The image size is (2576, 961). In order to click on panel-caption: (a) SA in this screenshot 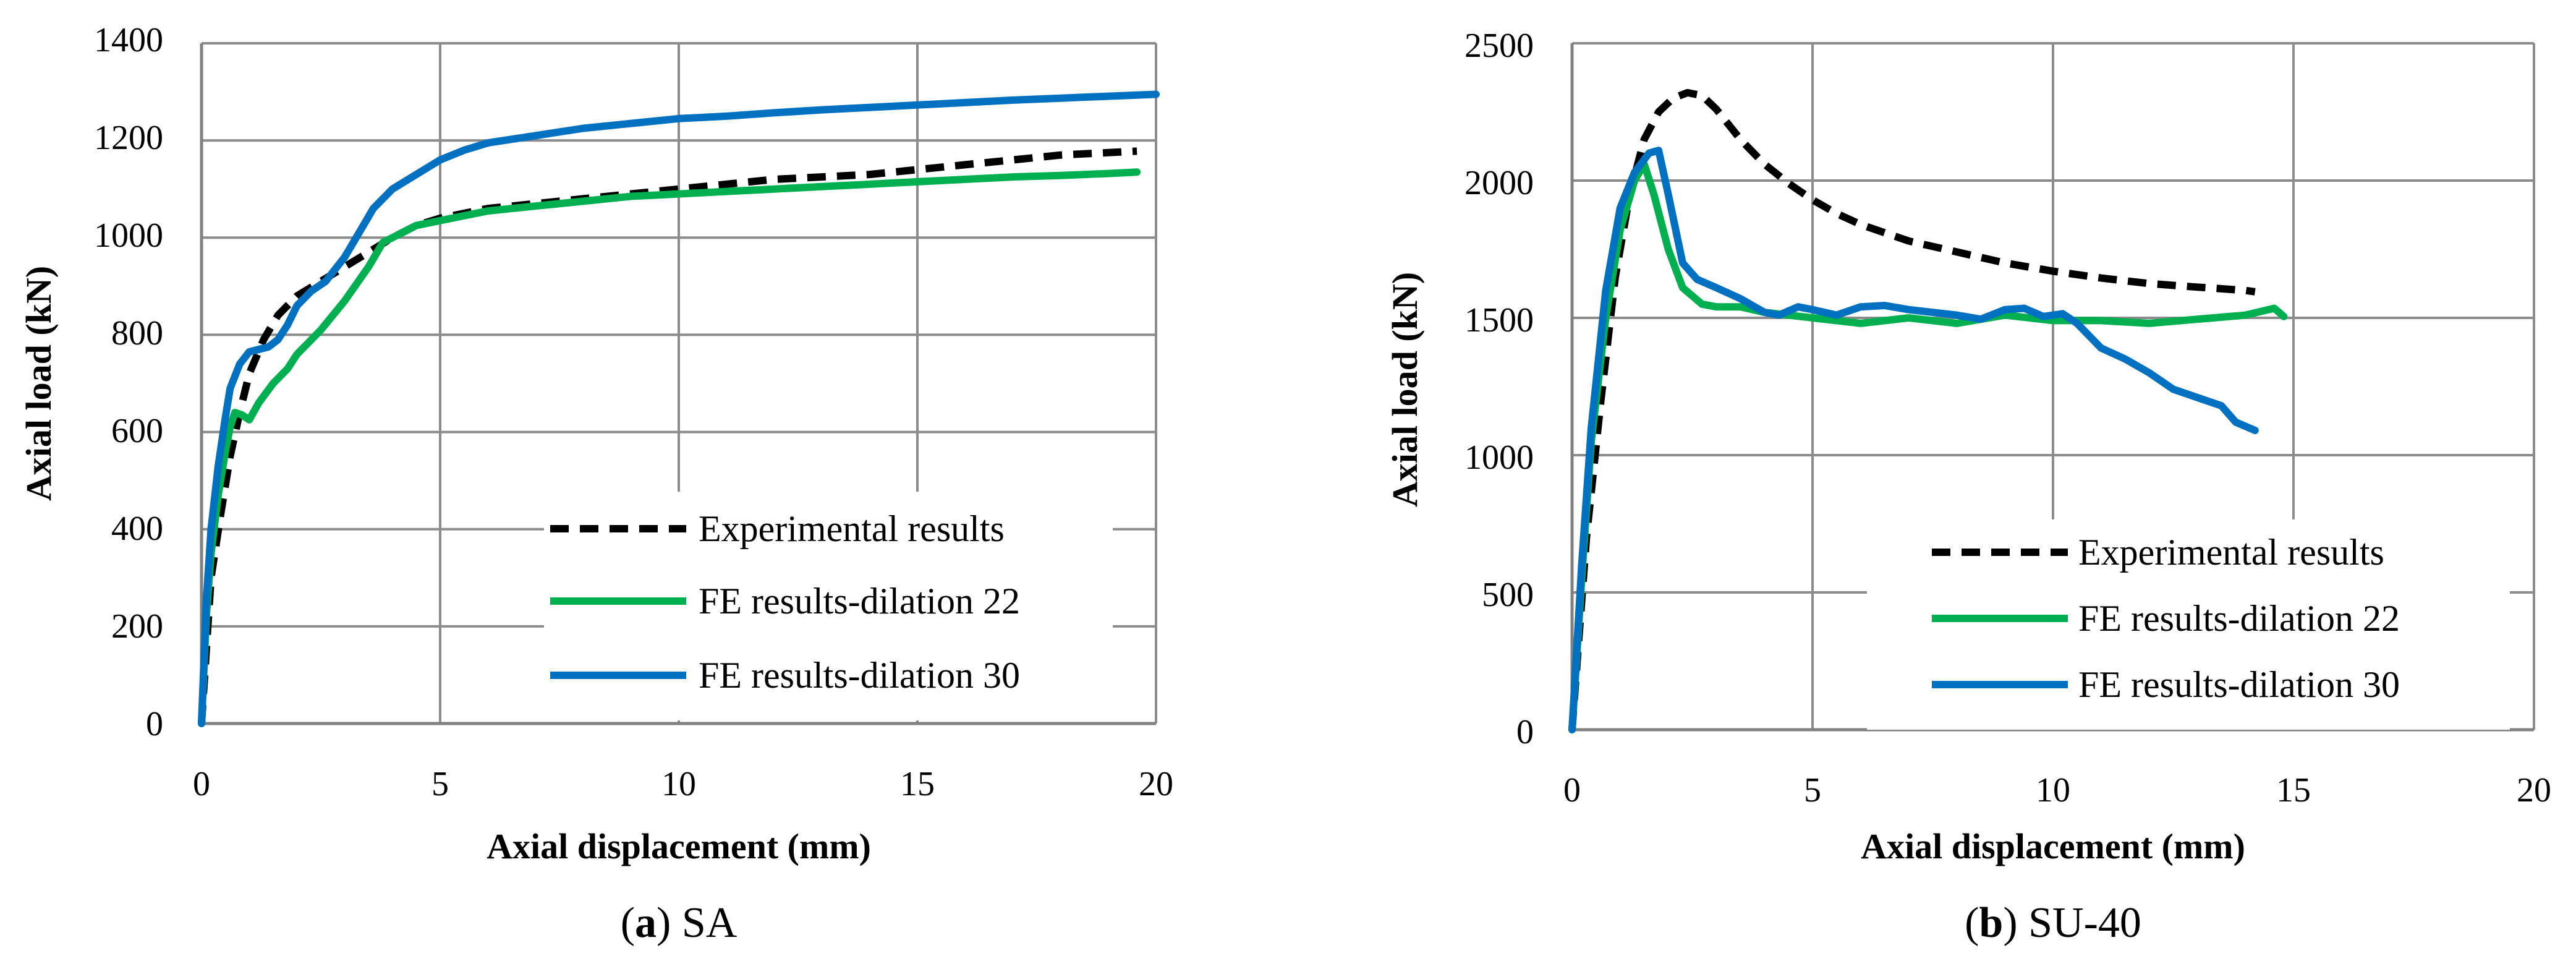, I will do `click(679, 923)`.